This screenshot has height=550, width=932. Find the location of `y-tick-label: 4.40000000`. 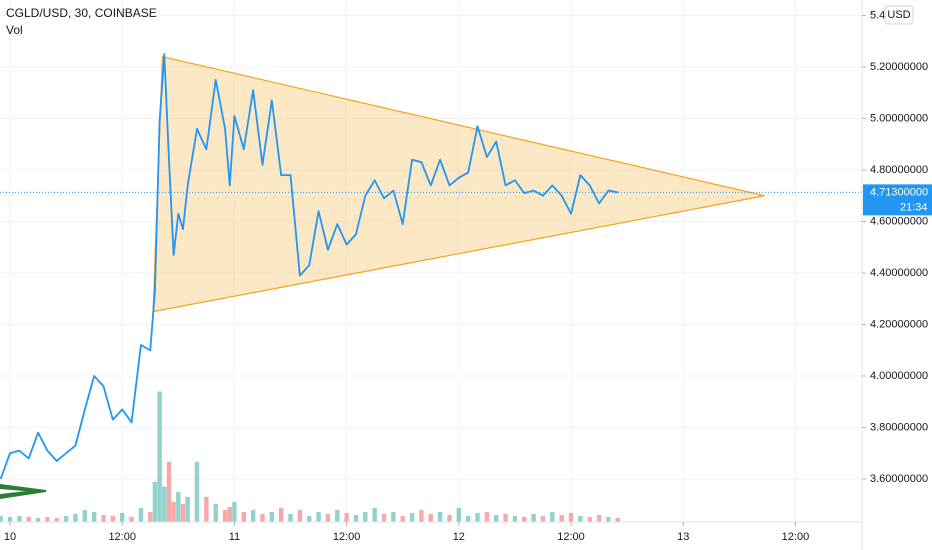

y-tick-label: 4.40000000 is located at coordinates (899, 273).